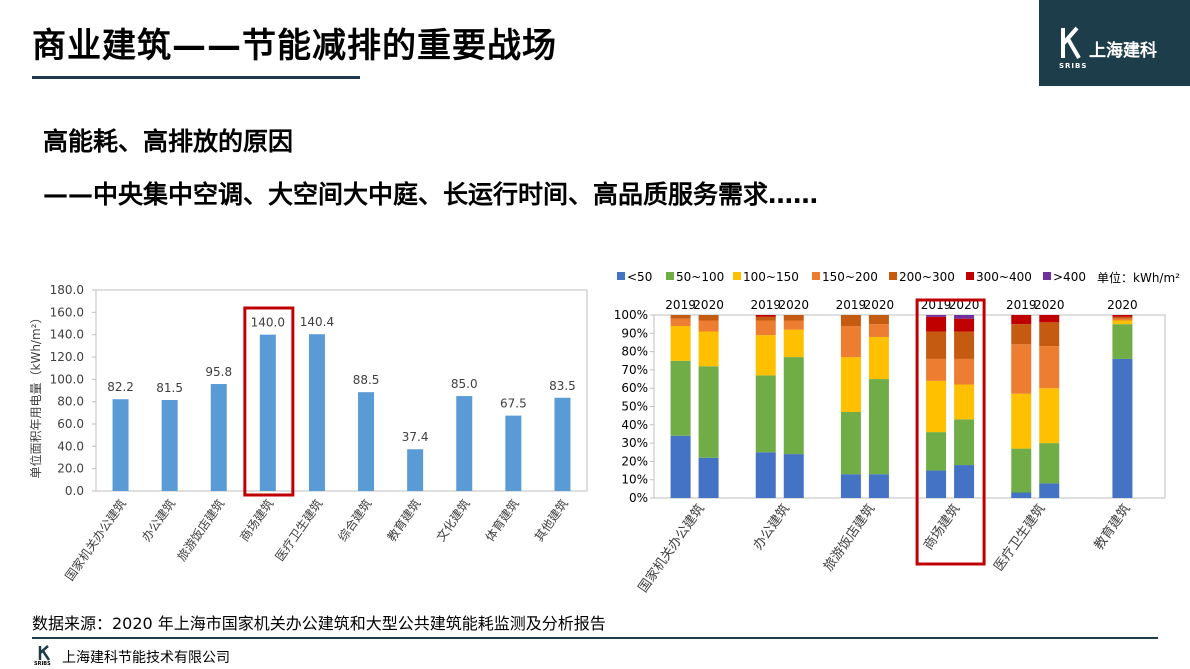 The height and width of the screenshot is (669, 1190). I want to click on footer-logo-subtext: SRIBS, so click(42, 664).